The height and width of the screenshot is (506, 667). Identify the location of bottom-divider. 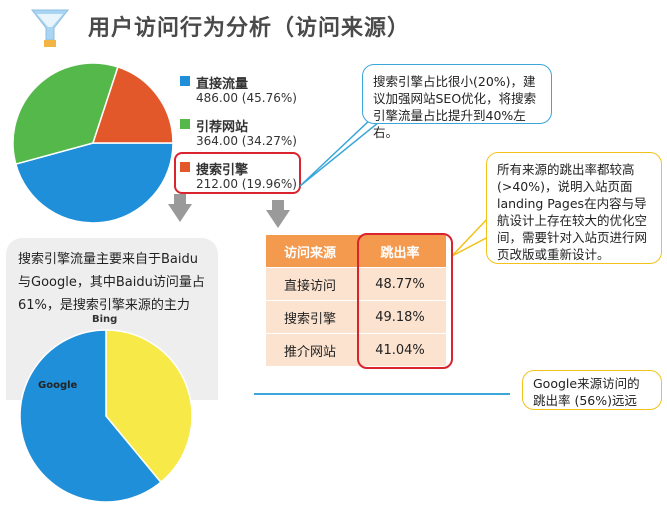
(382, 394).